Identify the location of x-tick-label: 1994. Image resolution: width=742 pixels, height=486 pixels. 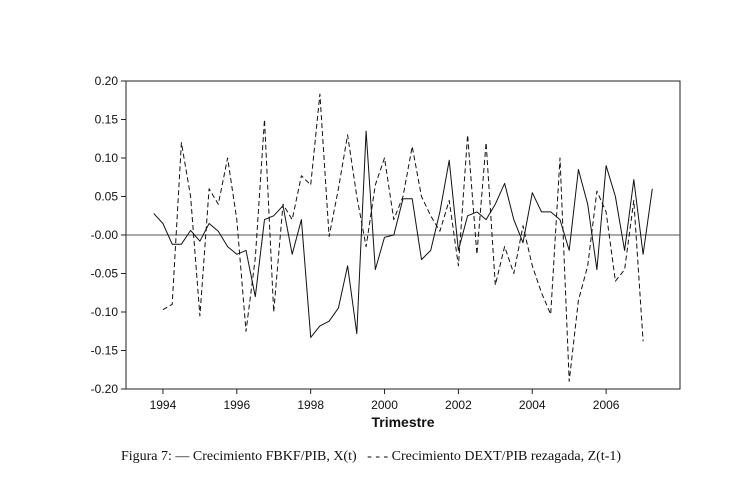
(163, 405).